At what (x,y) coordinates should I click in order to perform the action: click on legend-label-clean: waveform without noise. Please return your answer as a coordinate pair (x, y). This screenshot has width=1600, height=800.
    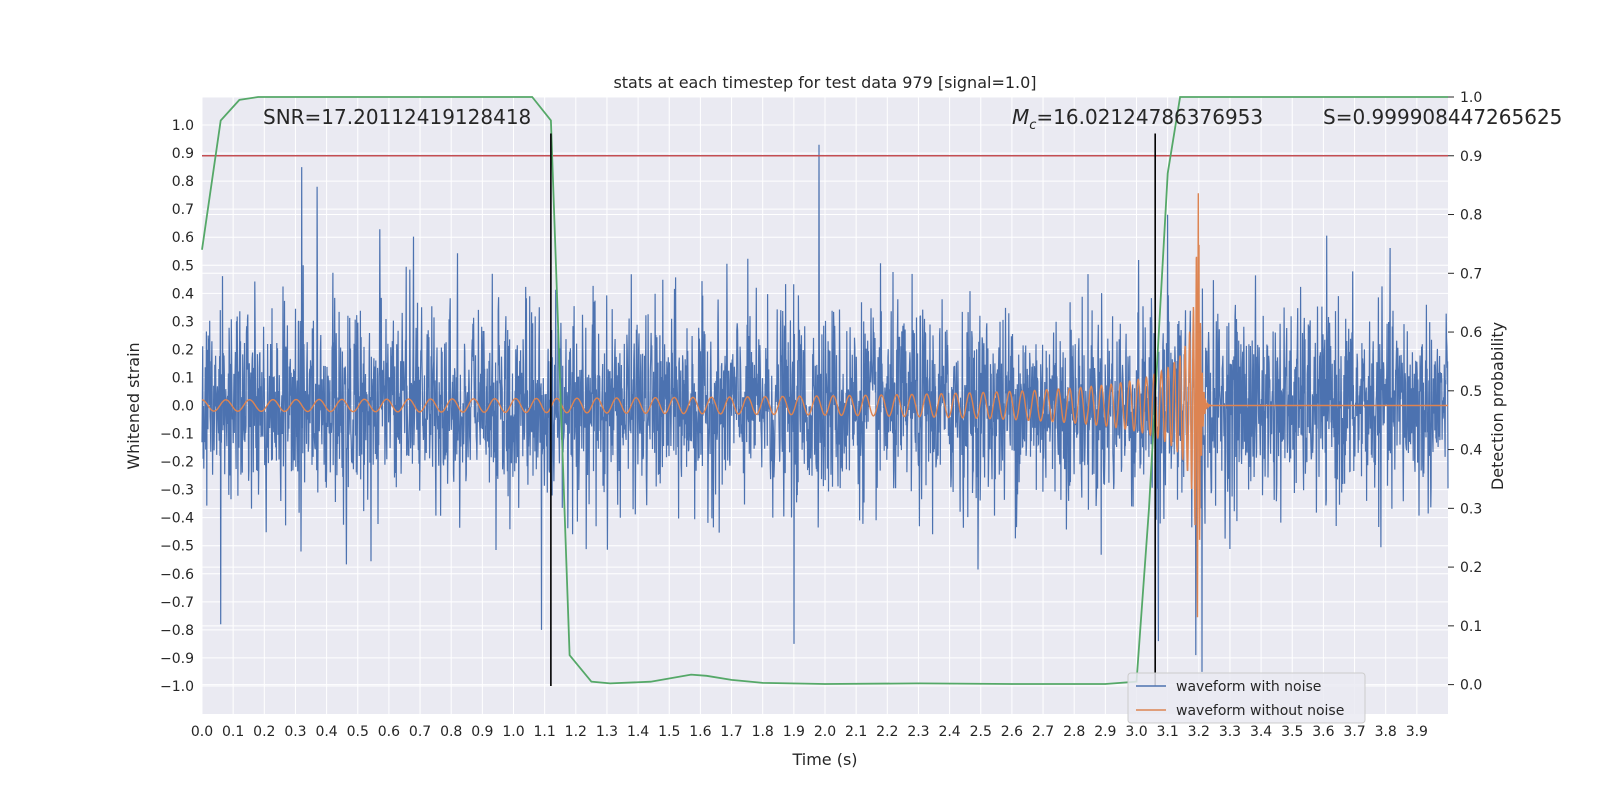
    Looking at the image, I should click on (1260, 711).